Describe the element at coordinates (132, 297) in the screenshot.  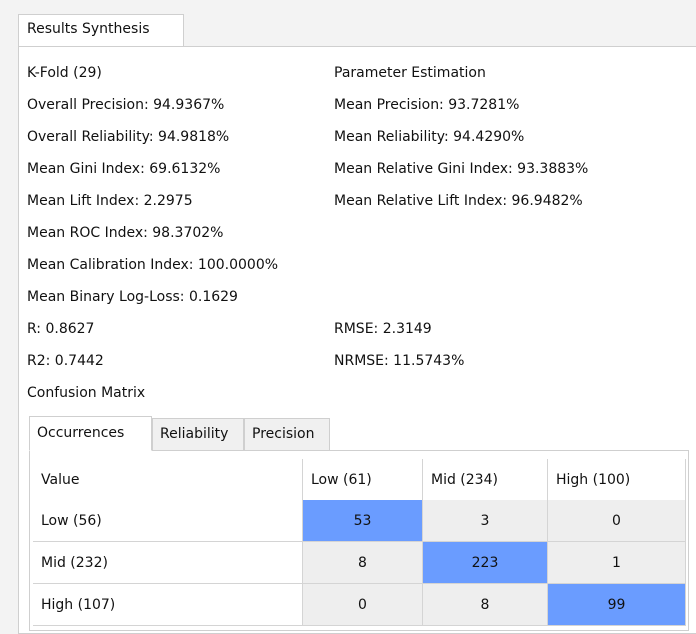
I see `stat-label: Mean Binary Log-Loss: 0.1629` at that location.